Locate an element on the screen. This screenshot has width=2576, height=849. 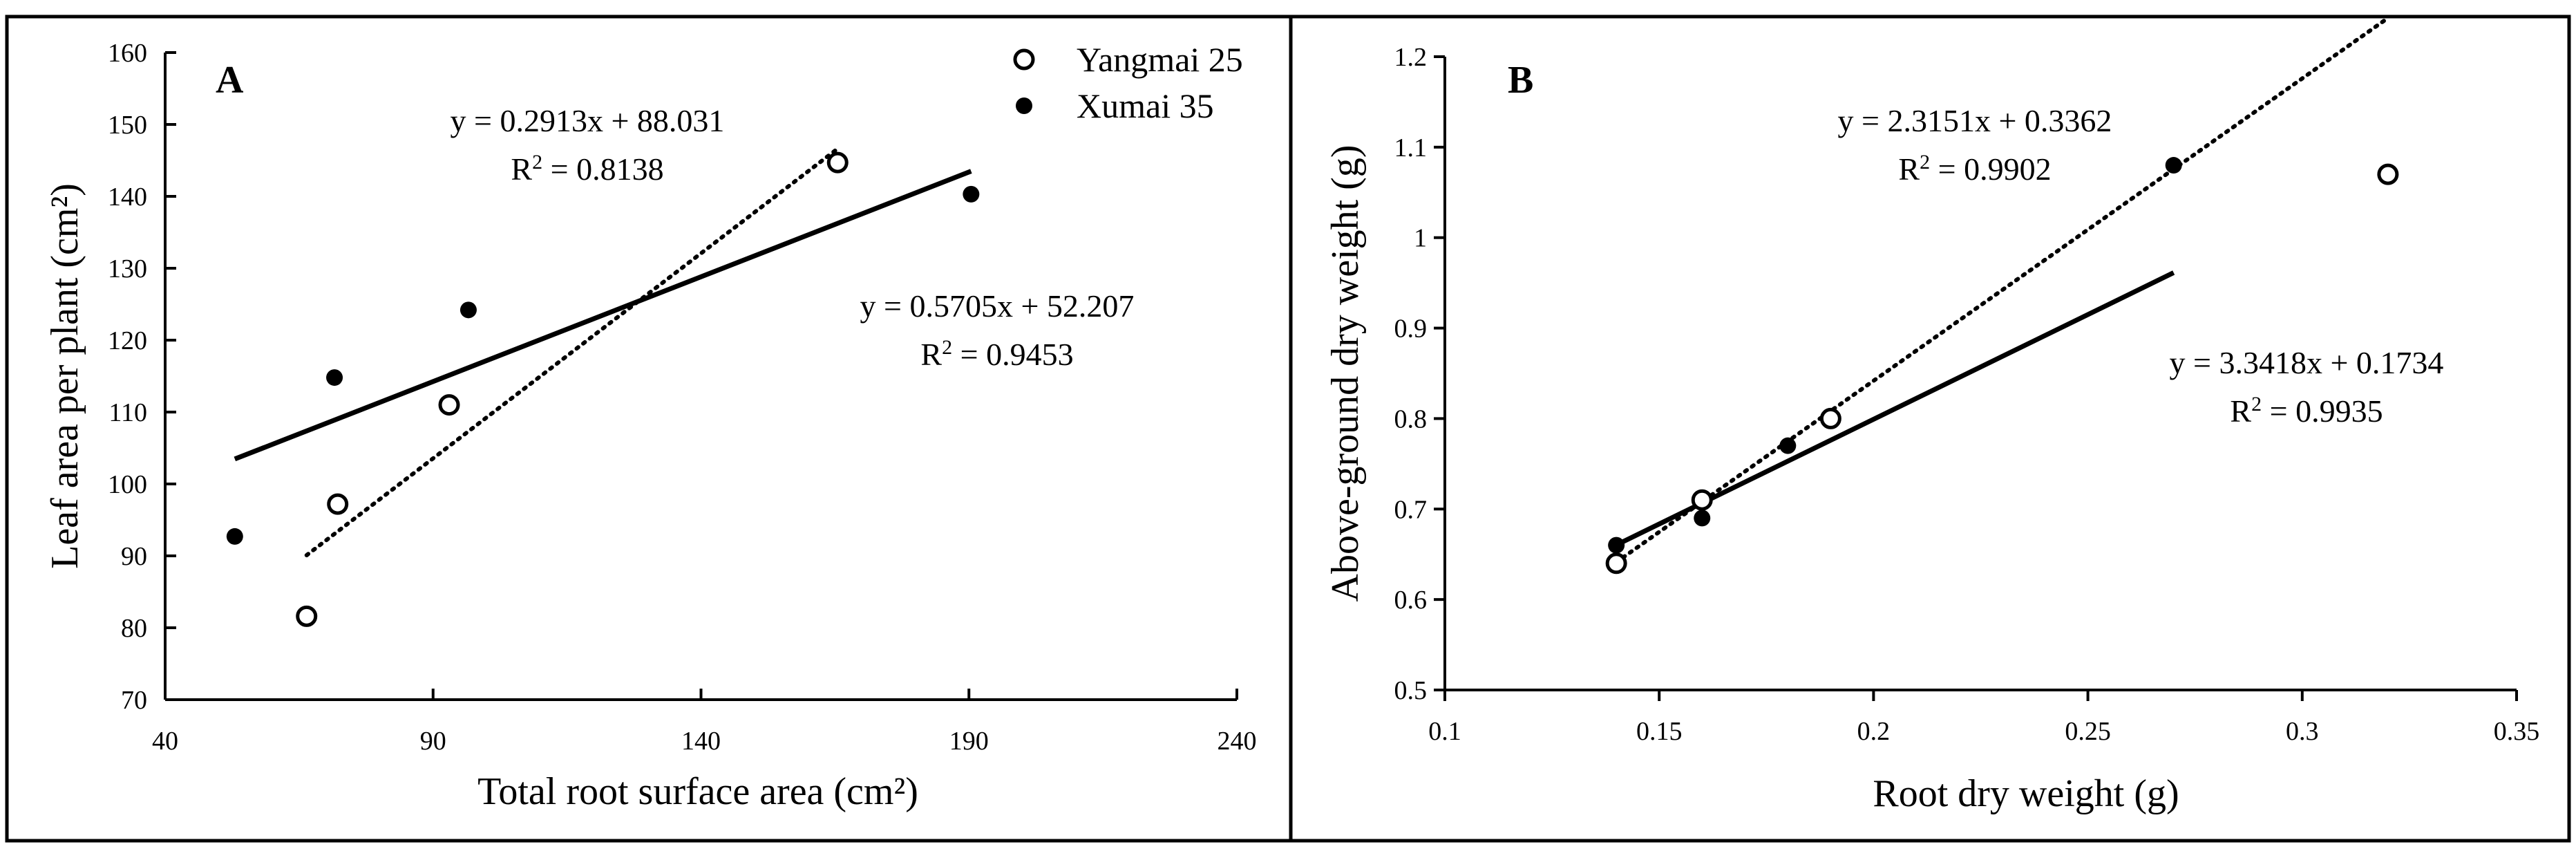
panel-b-x-tick-label: 0.25 is located at coordinates (2088, 731).